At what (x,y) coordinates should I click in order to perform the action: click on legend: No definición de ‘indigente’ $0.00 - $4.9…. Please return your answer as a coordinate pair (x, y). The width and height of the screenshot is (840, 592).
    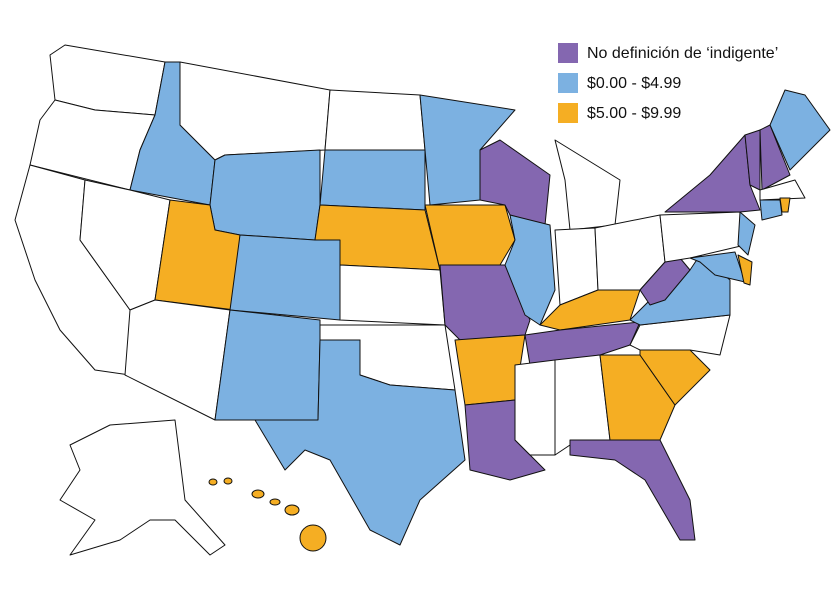
    Looking at the image, I should click on (668, 83).